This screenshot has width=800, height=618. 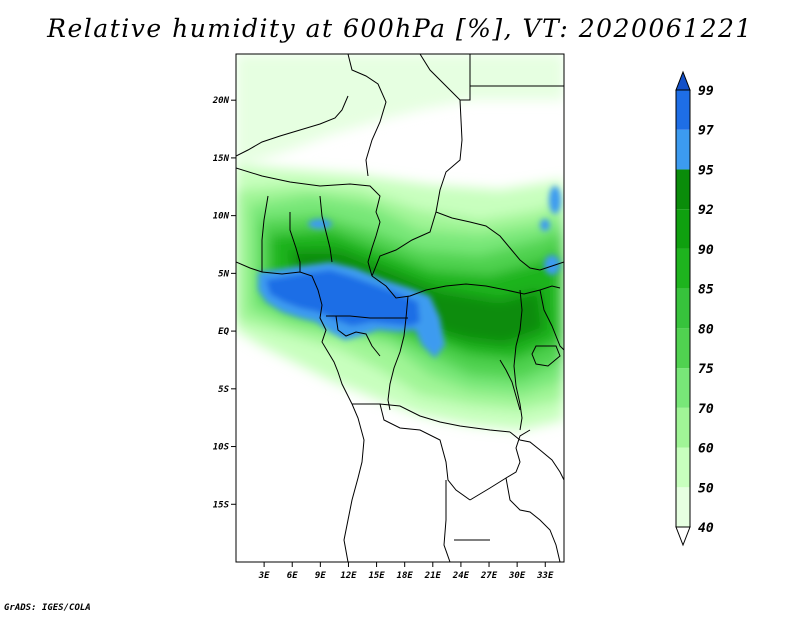 I want to click on lat-tick-label: 20N, so click(x=221, y=101).